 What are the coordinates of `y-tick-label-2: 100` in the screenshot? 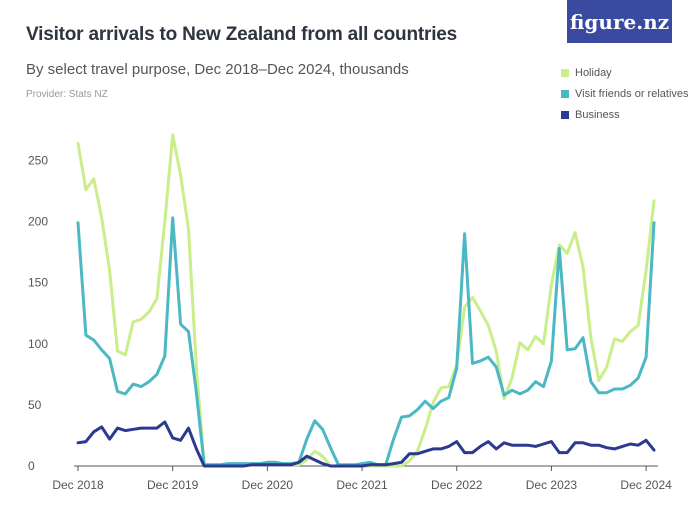 It's located at (38, 344).